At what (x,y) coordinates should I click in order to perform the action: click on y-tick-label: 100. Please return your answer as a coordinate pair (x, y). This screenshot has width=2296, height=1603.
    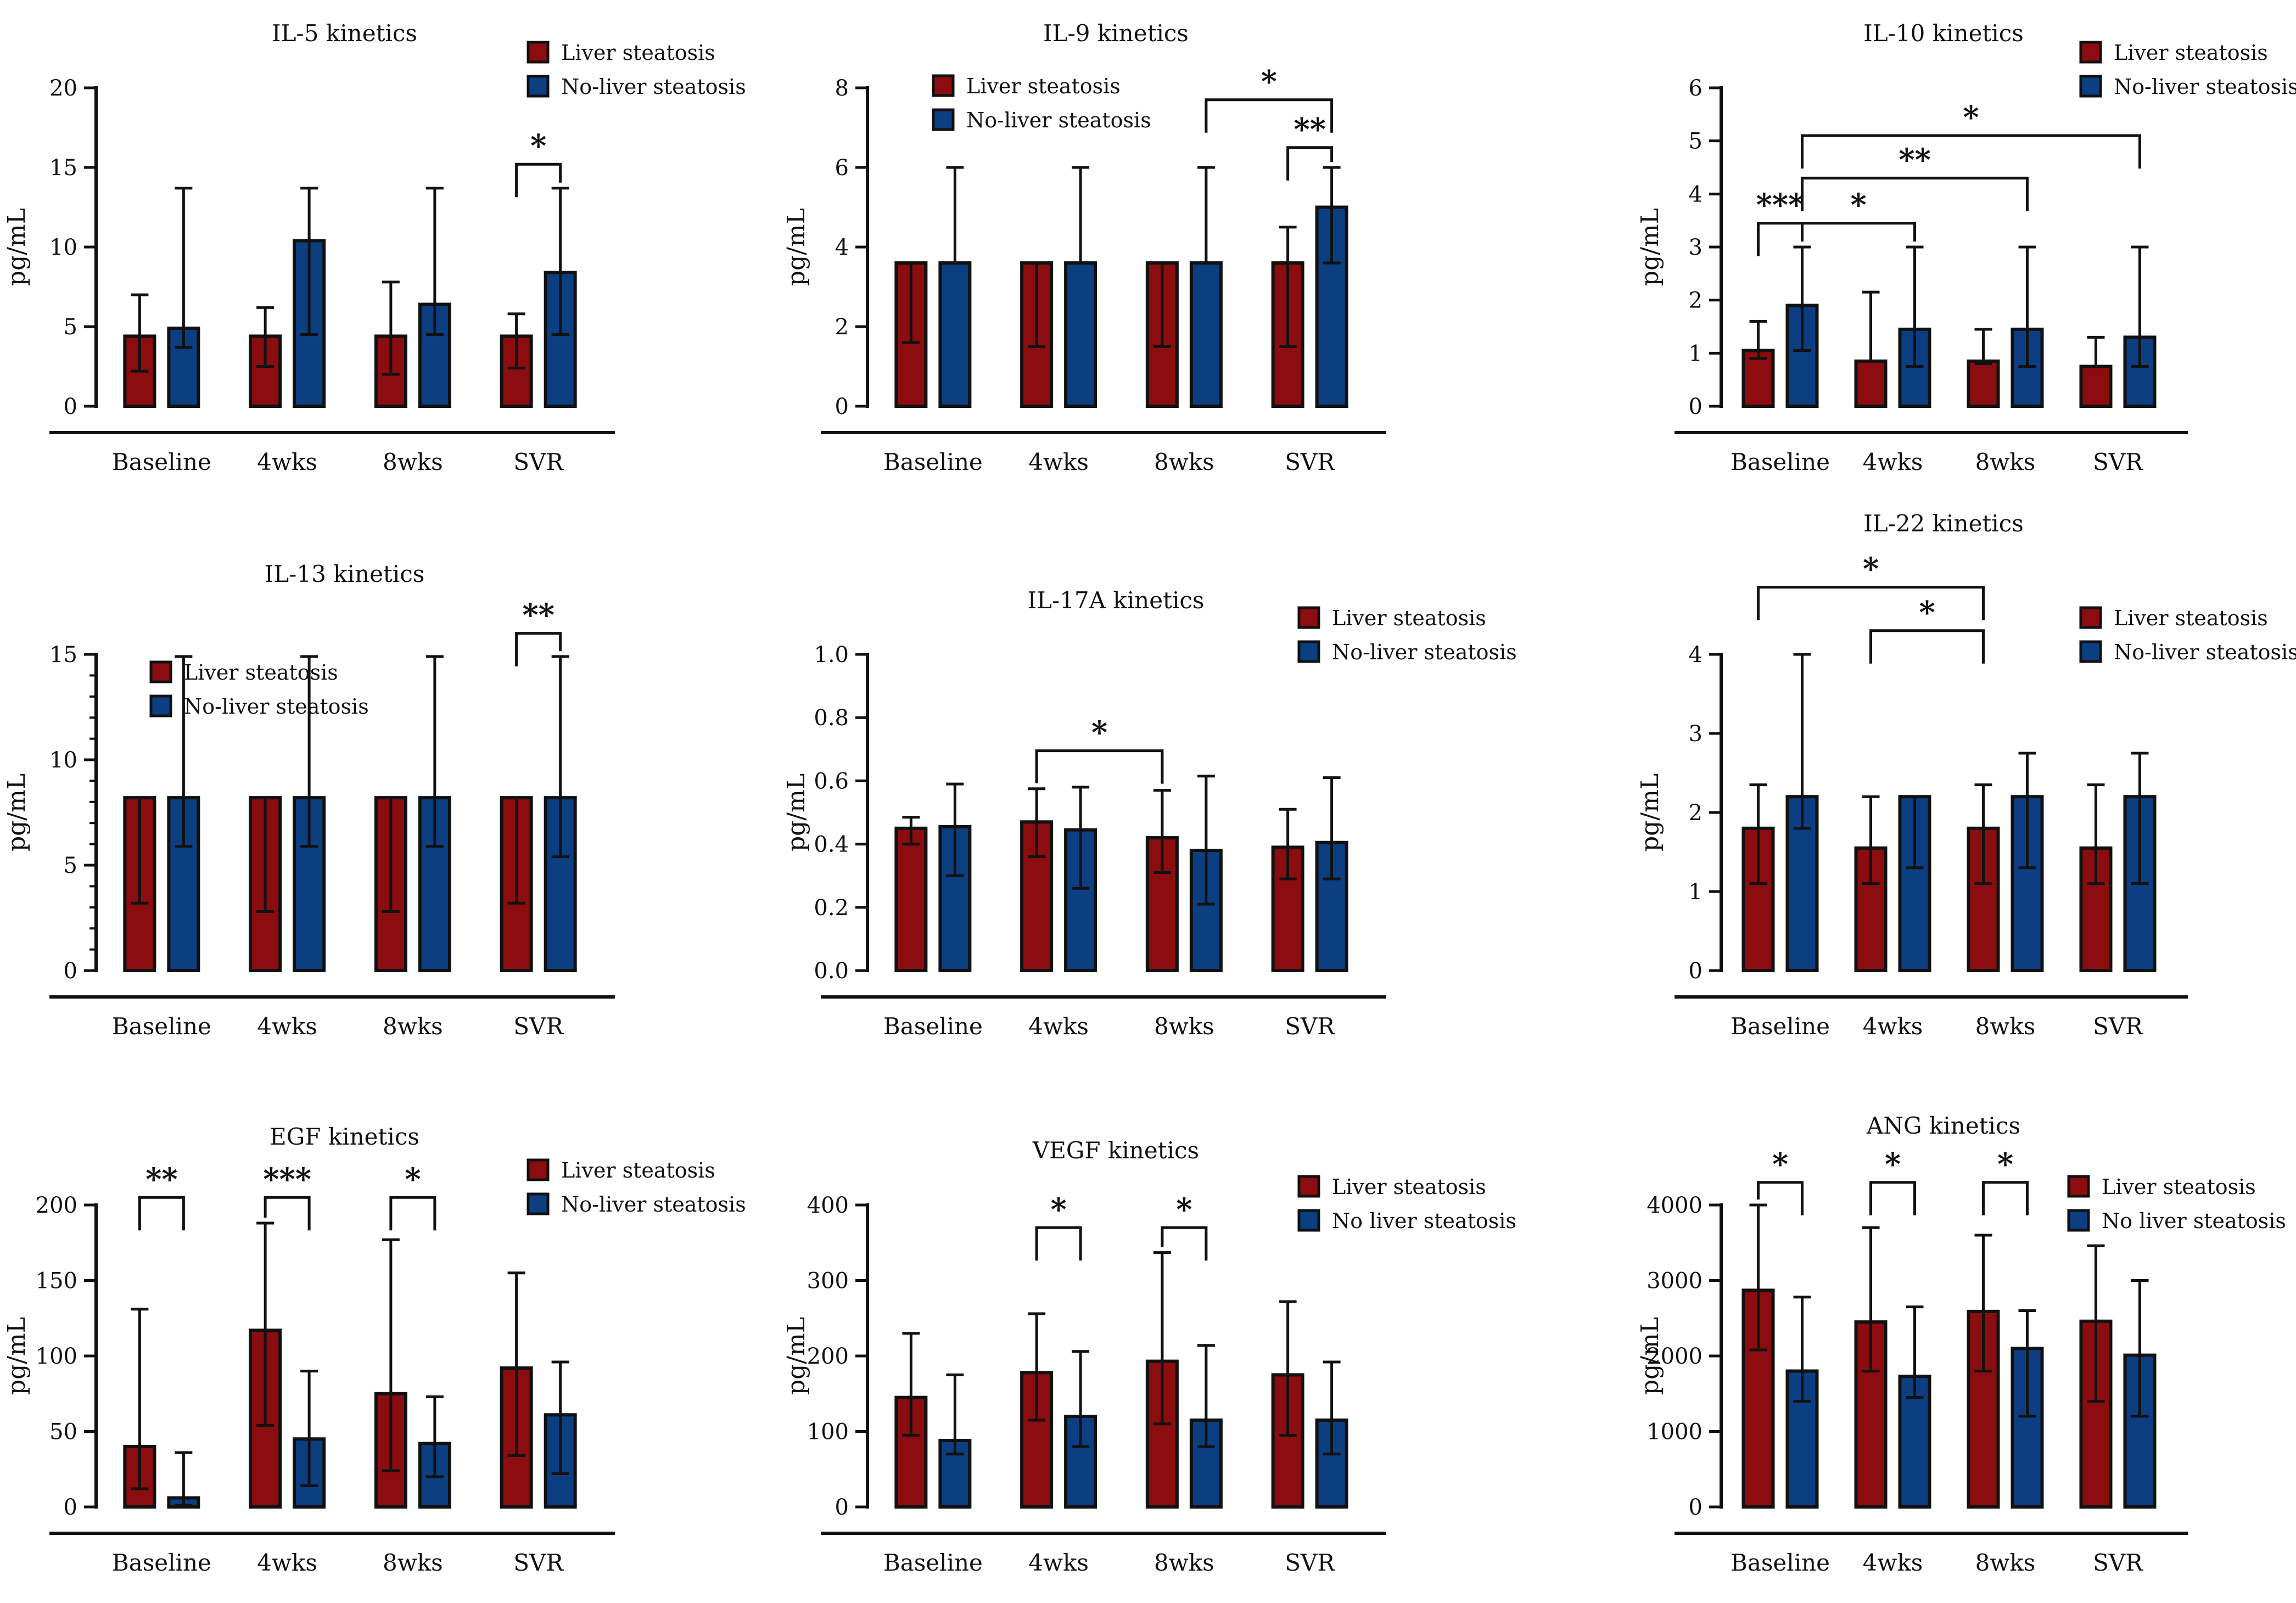
    Looking at the image, I should click on (828, 1432).